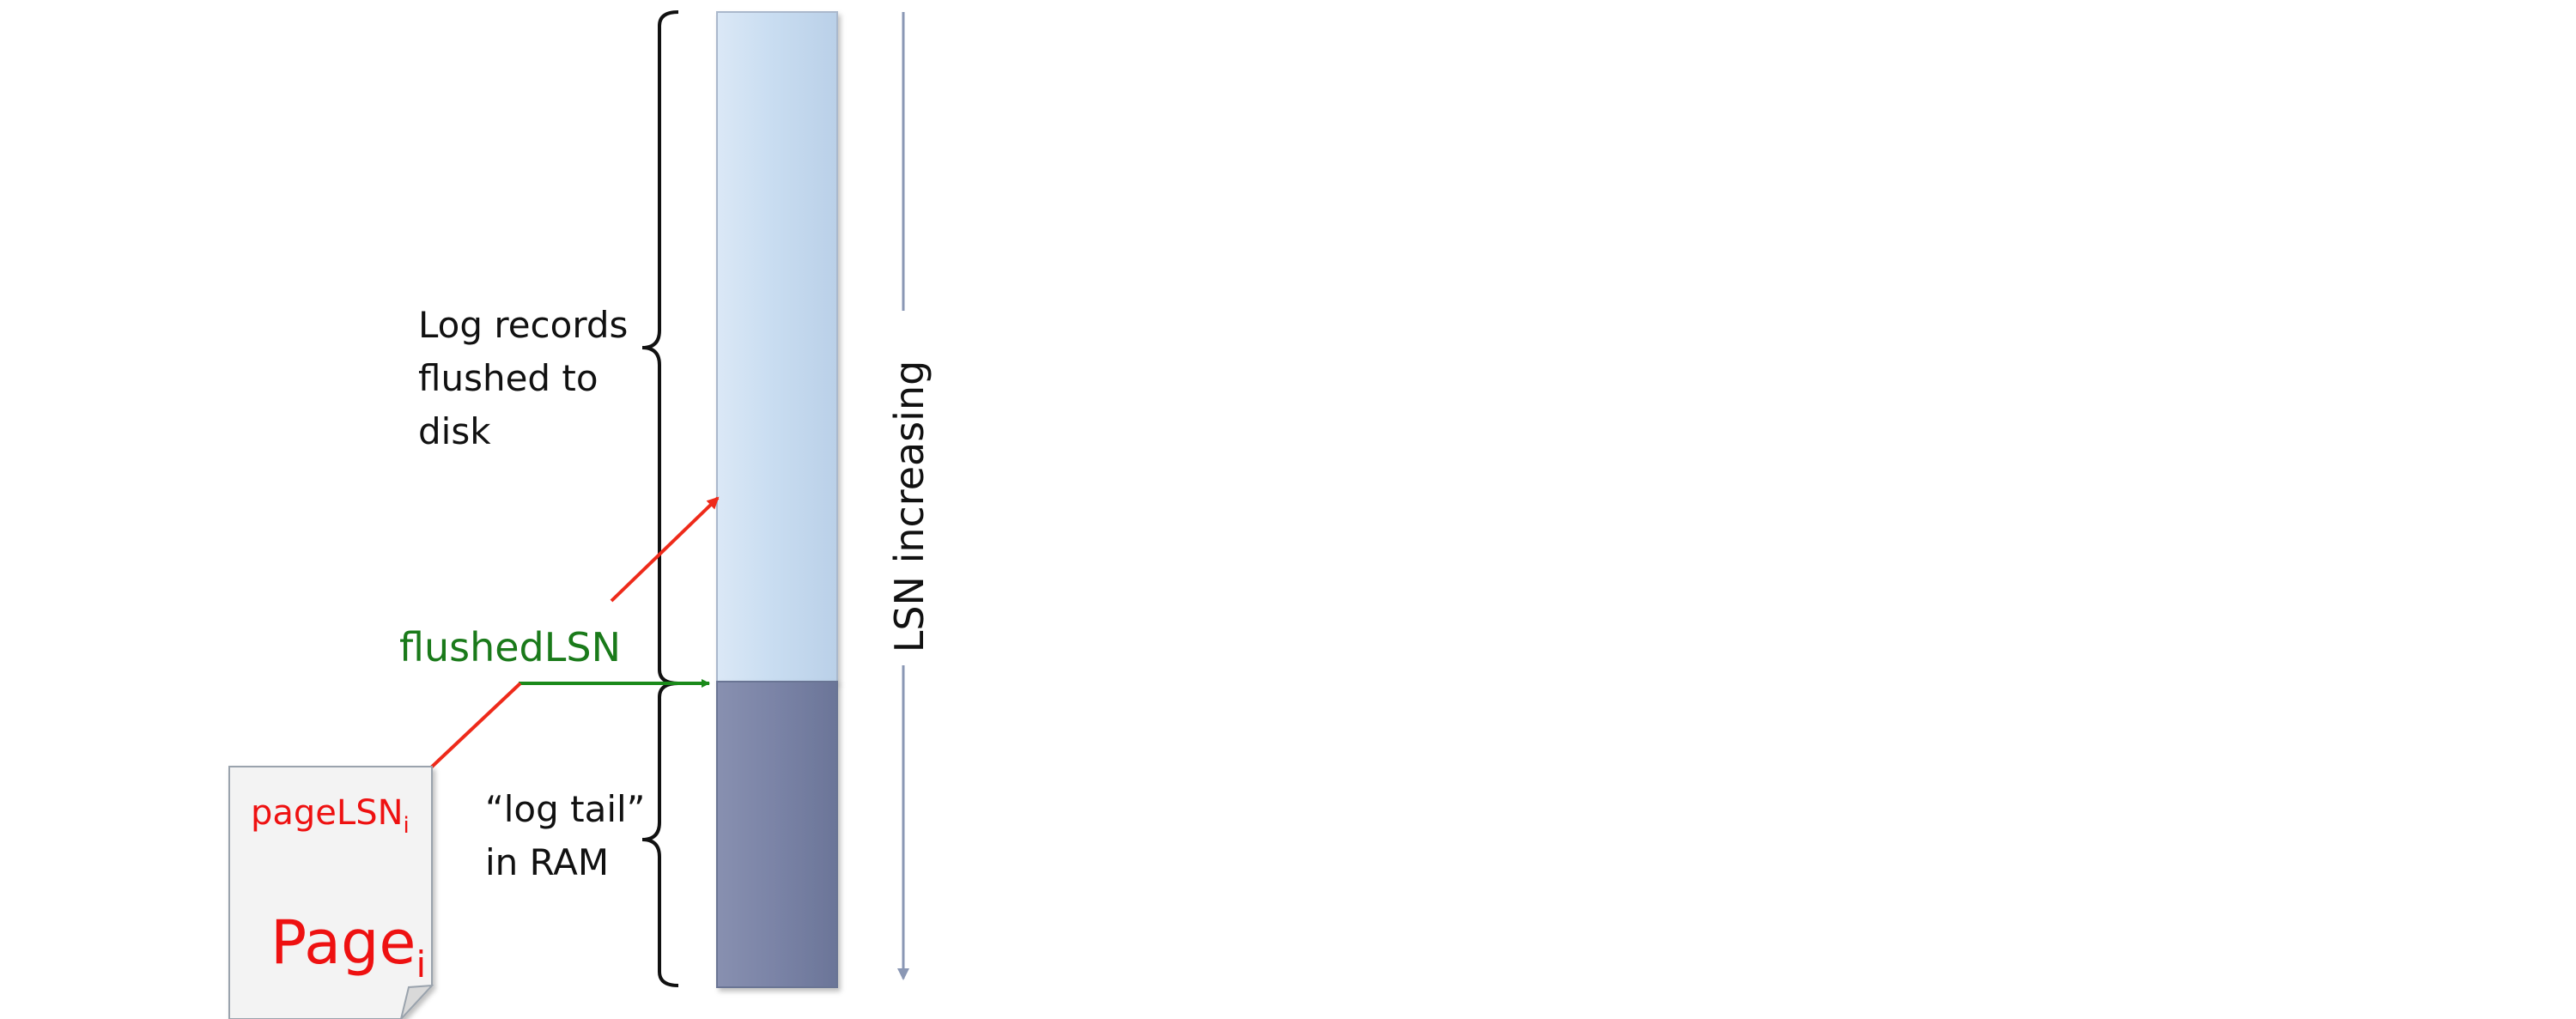 This screenshot has width=2576, height=1019. What do you see at coordinates (455, 431) in the screenshot?
I see `flushed-records-line3: disk` at bounding box center [455, 431].